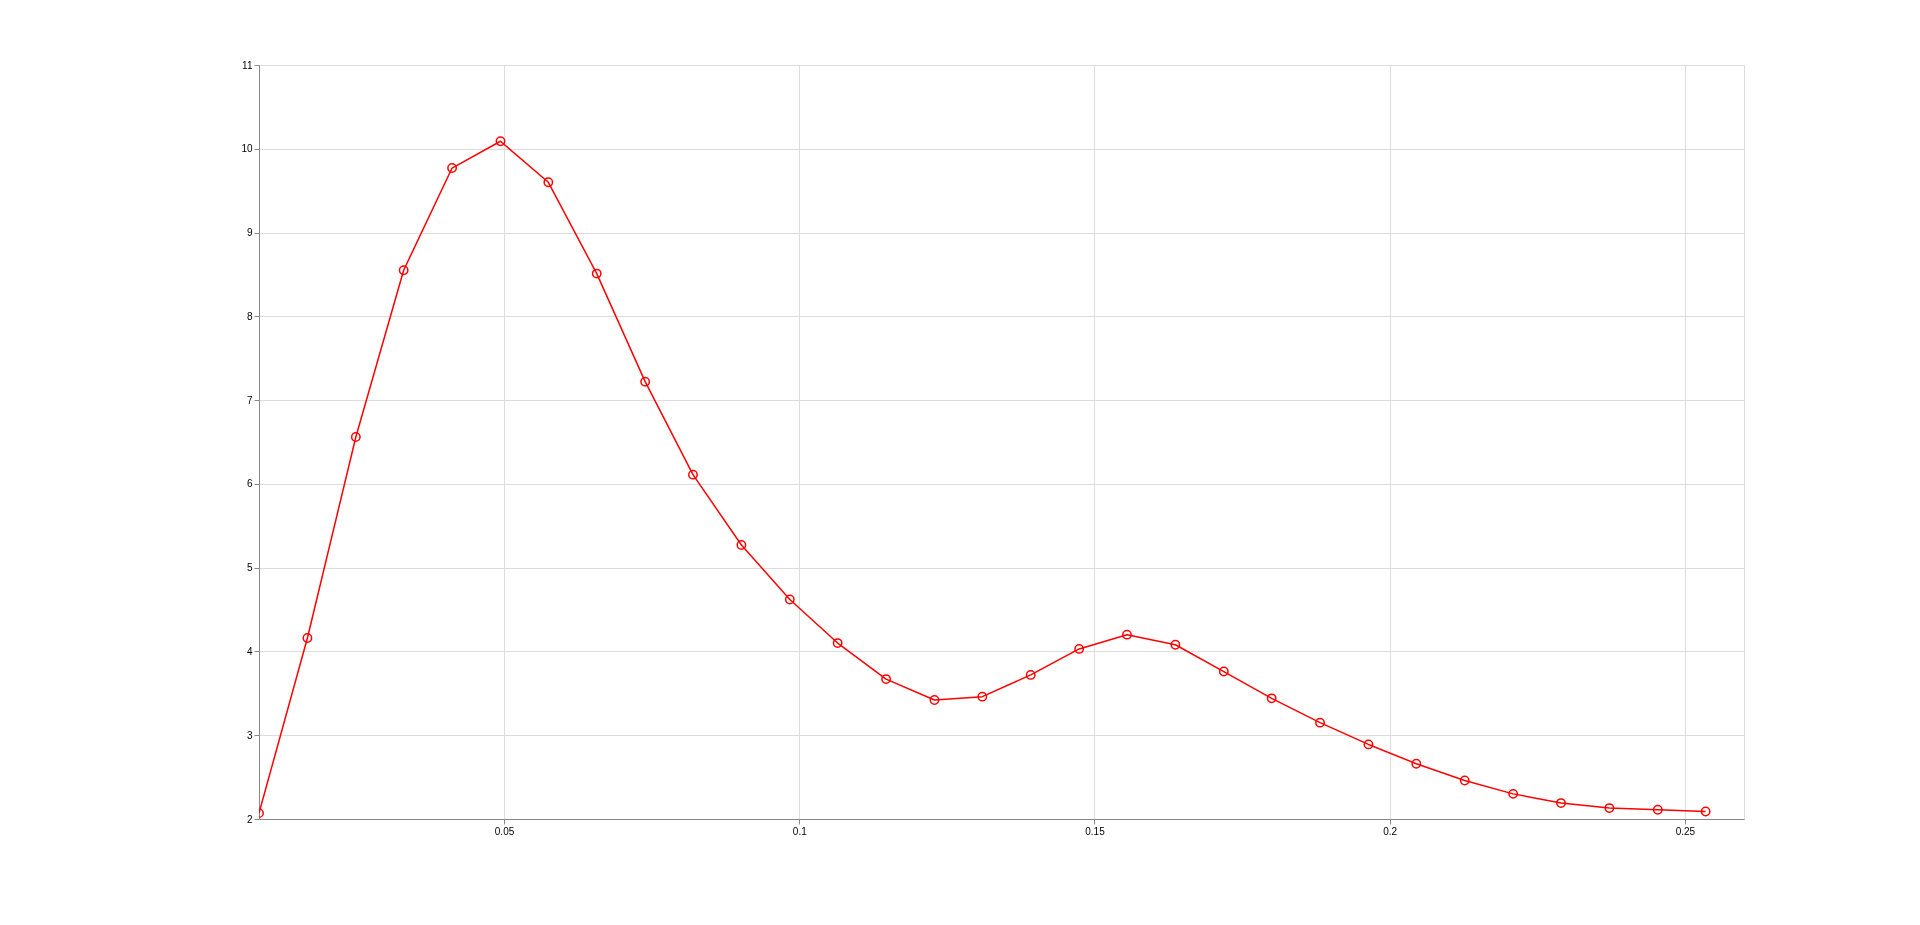 The width and height of the screenshot is (1920, 925). I want to click on y-tick-label: 10, so click(247, 149).